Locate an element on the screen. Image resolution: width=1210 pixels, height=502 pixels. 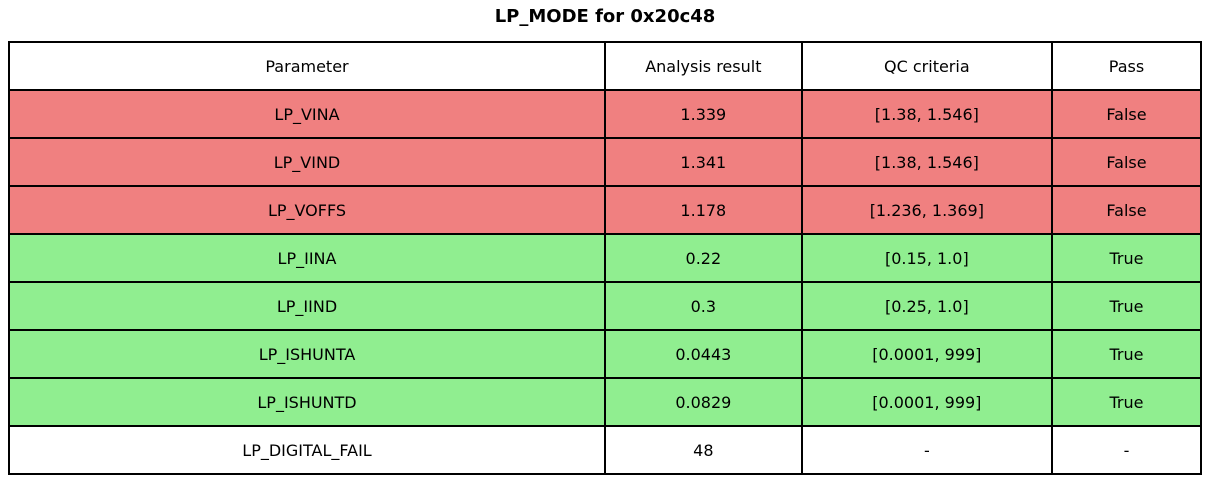
table-row: LP_VINA 1.339 [1.38, 1.546] False is located at coordinates (605, 114).